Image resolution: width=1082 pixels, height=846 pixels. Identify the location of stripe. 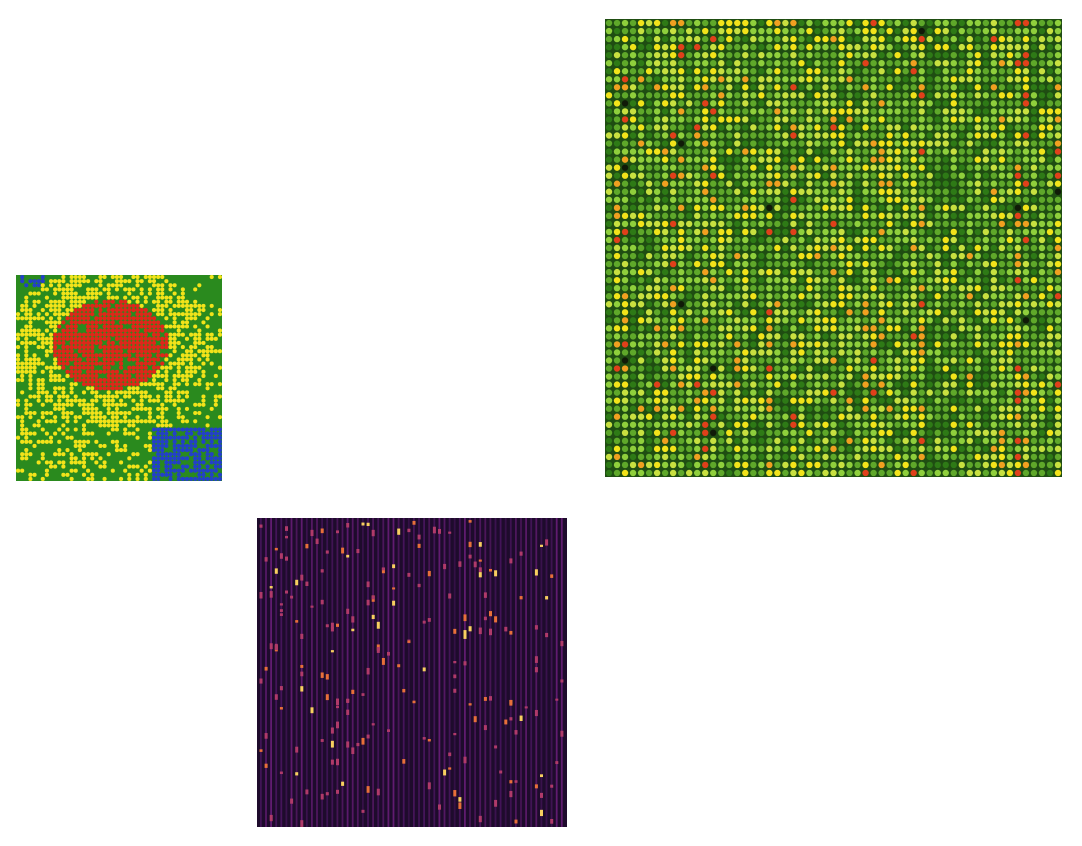
(521, 672).